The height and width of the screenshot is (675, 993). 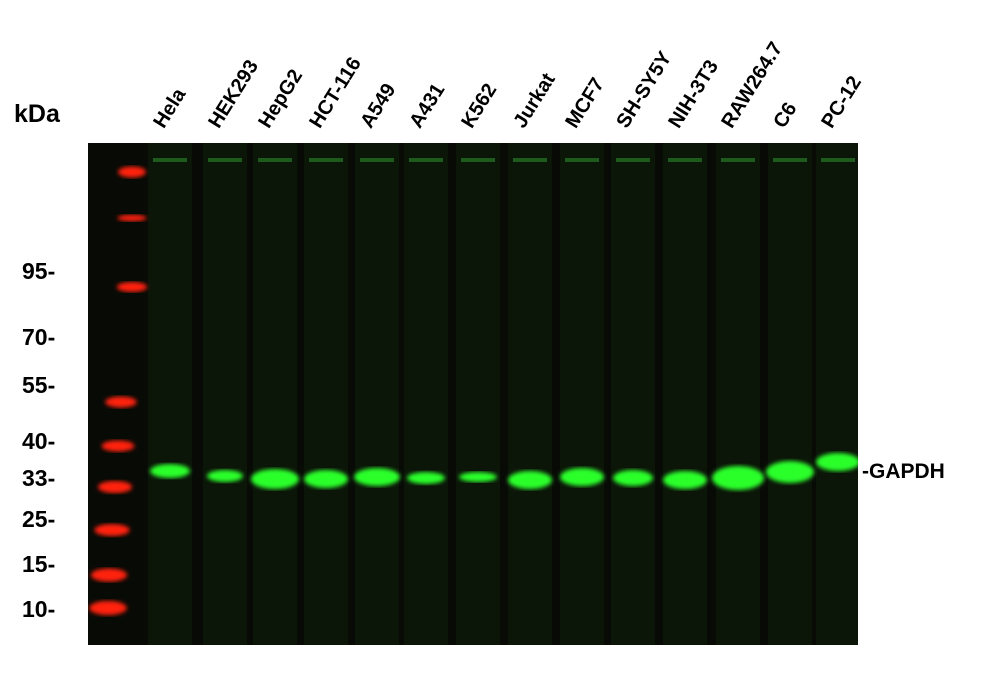 What do you see at coordinates (39, 564) in the screenshot?
I see `mw-marker-label: 15-` at bounding box center [39, 564].